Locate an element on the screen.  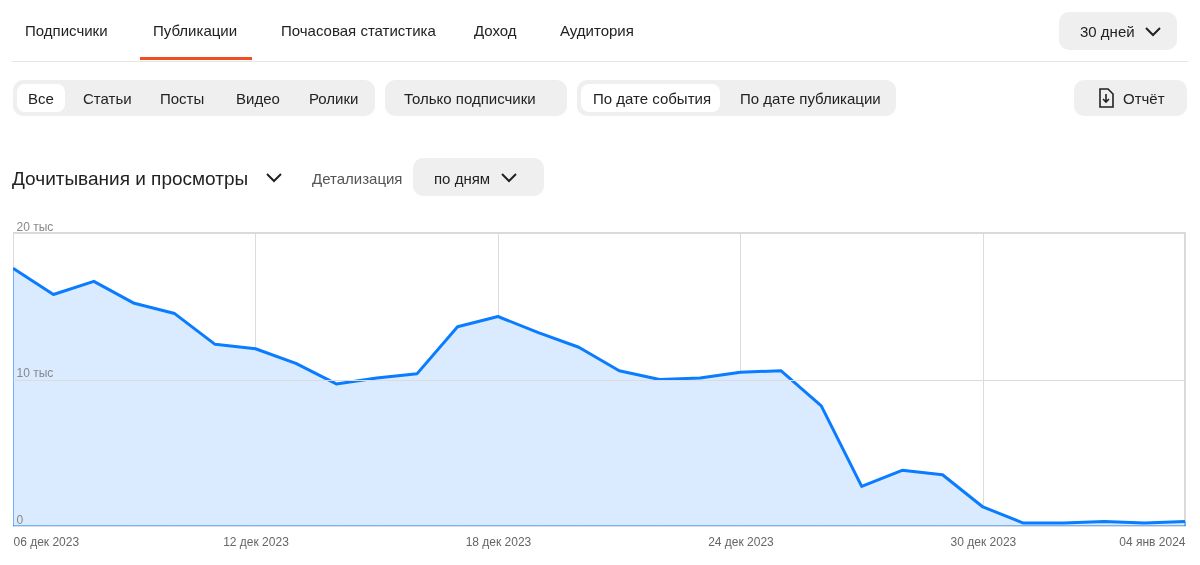
text: 30 дней is located at coordinates (1107, 31).